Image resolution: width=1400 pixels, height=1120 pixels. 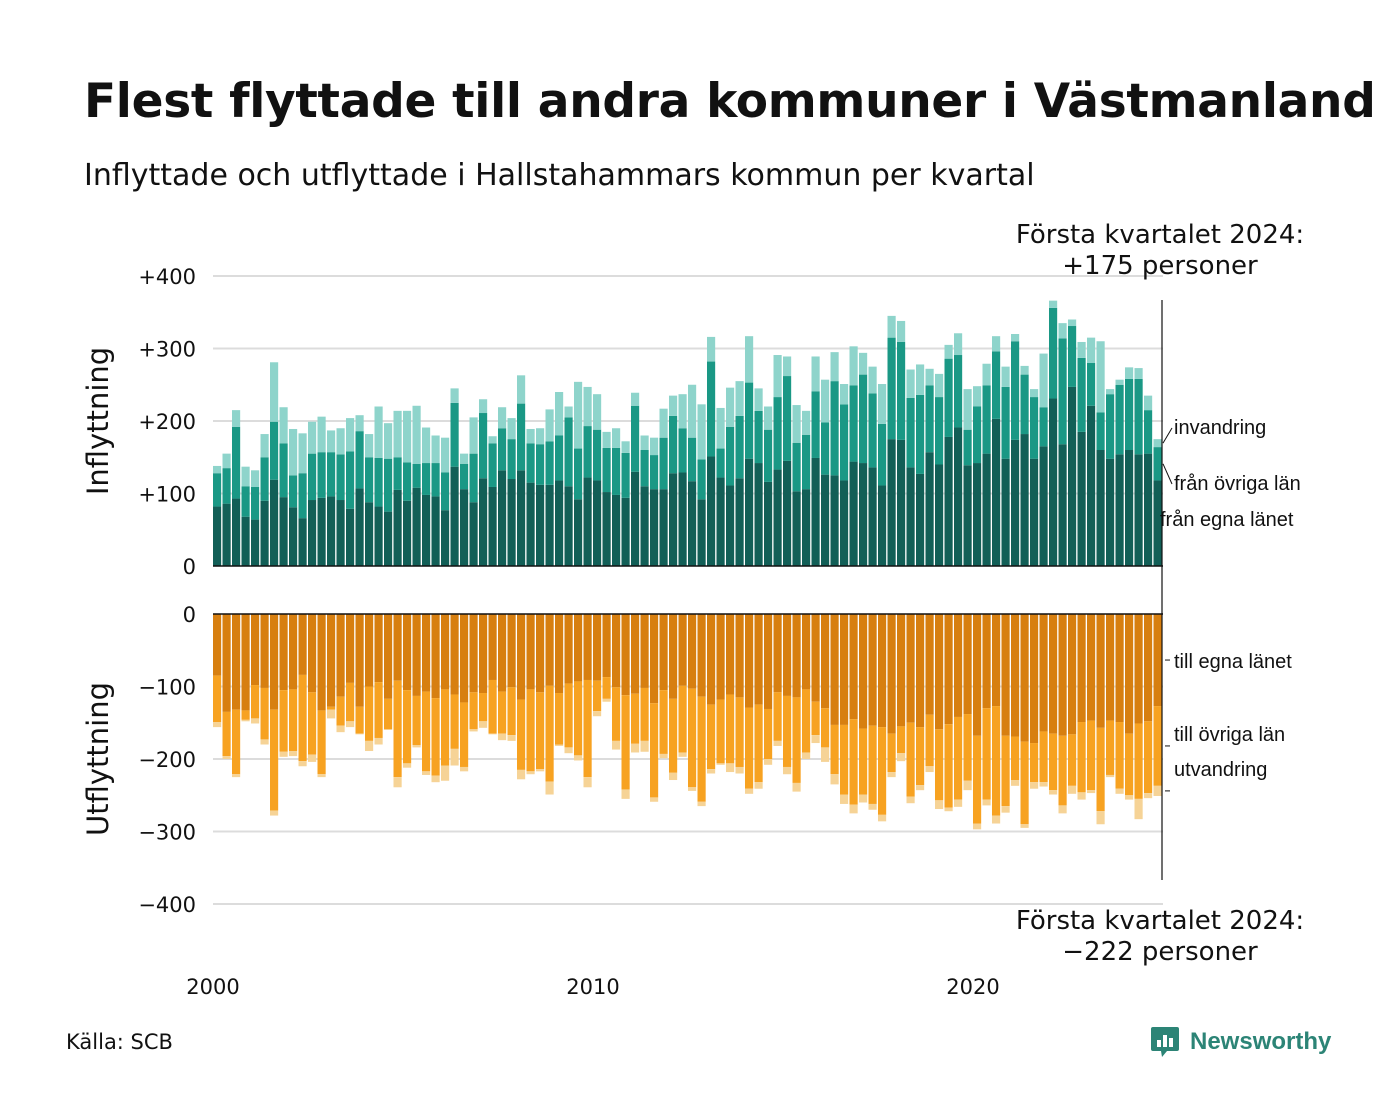 I want to click on brand-name: Newsworthy, so click(x=1261, y=1041).